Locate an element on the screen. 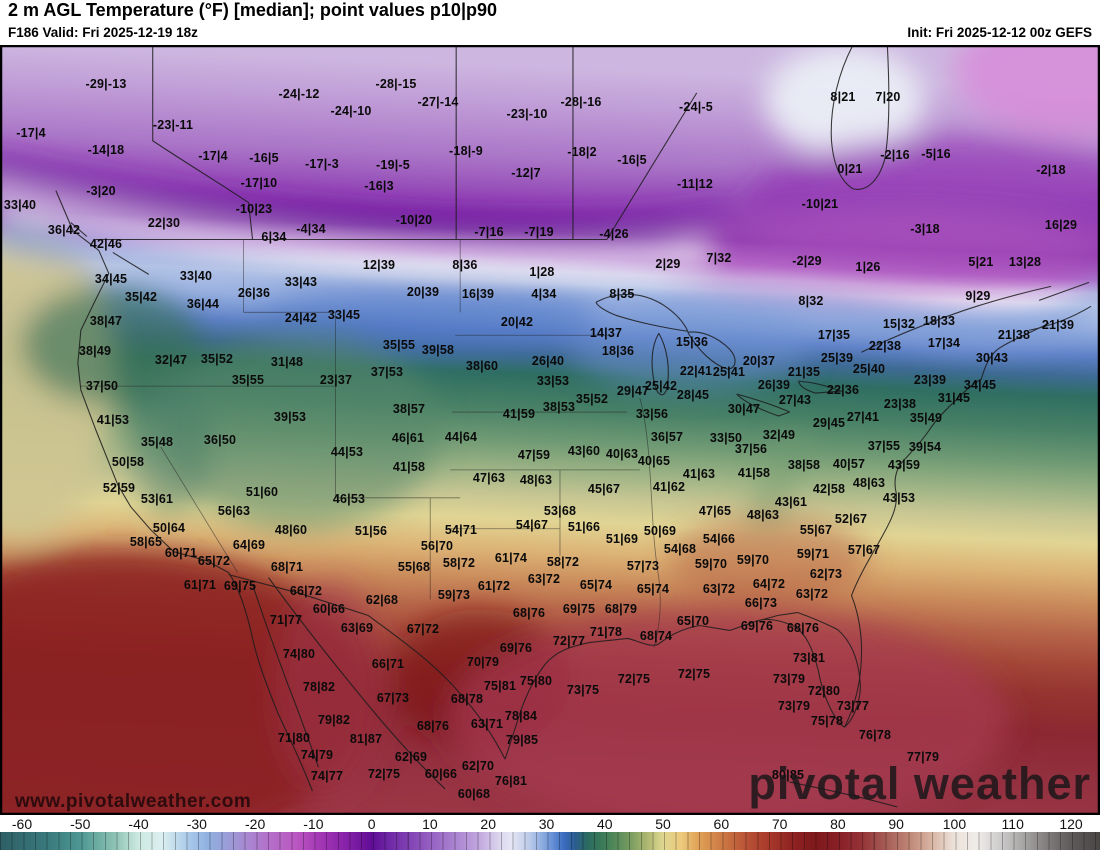 The height and width of the screenshot is (850, 1100). point-value-p10p90: 21|38 is located at coordinates (1014, 334).